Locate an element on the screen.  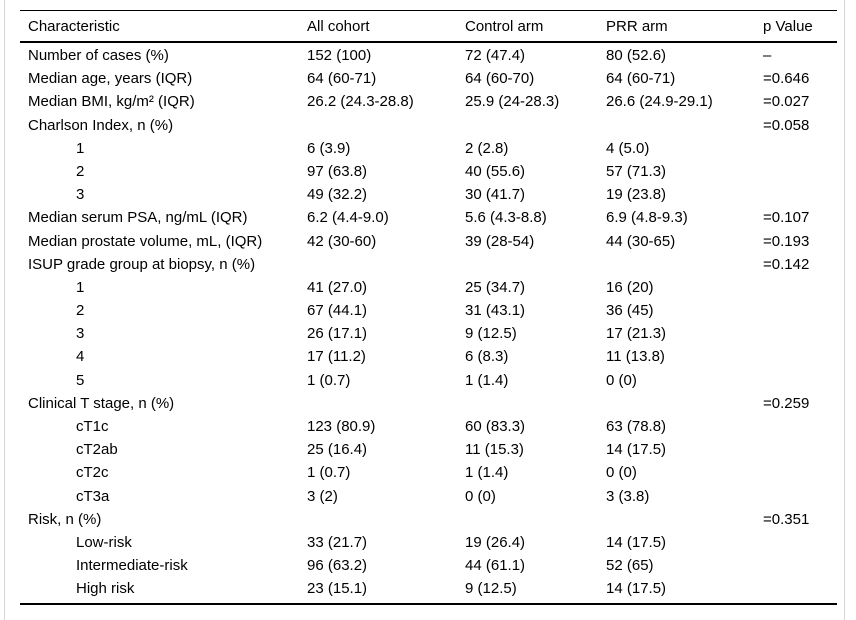
cell-all-cohort: 33 (21.7) is located at coordinates (337, 542).